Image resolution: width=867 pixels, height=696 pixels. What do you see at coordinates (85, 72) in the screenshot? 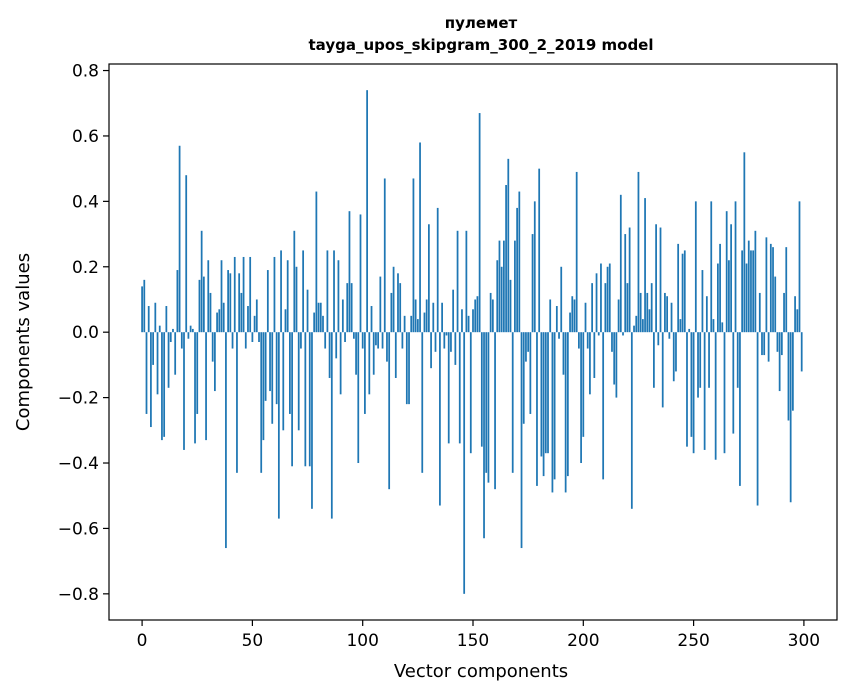
I see `y-tick-label: 0.8` at bounding box center [85, 72].